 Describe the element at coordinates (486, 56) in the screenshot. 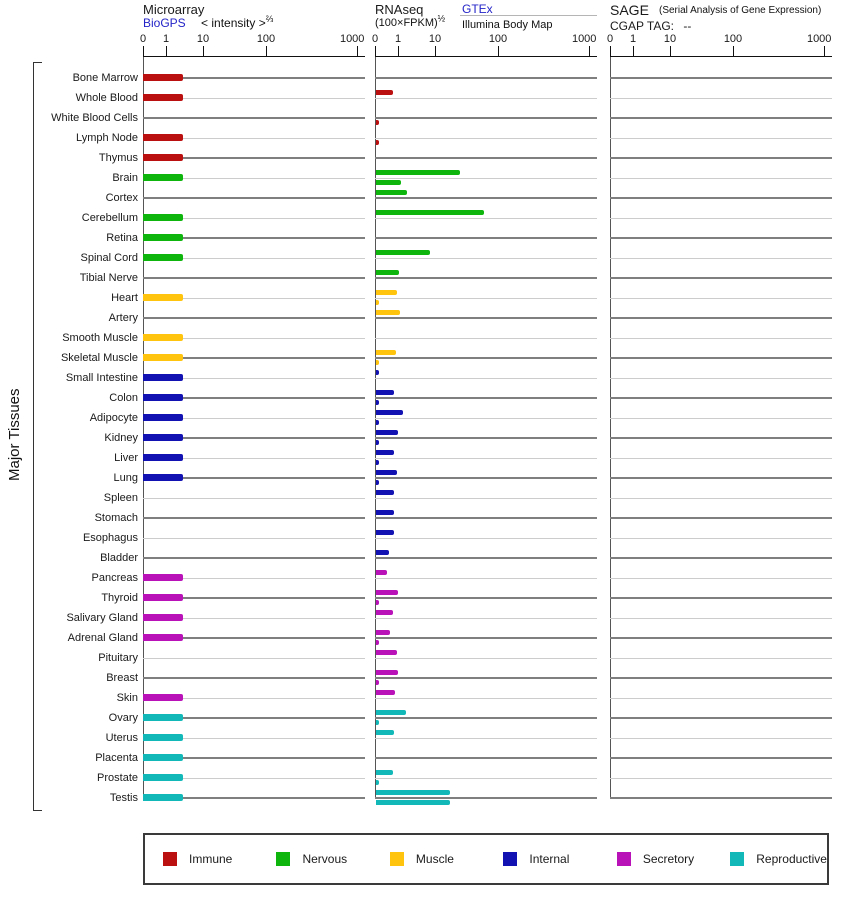

I see `x-axis-line` at that location.